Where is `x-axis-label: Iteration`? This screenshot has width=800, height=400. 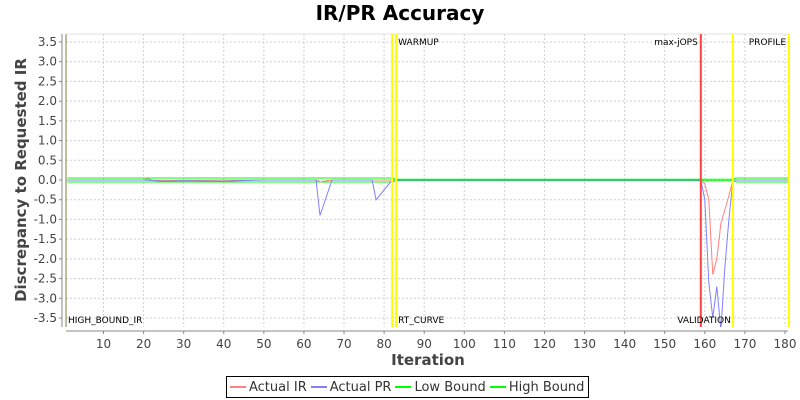 x-axis-label: Iteration is located at coordinates (428, 360).